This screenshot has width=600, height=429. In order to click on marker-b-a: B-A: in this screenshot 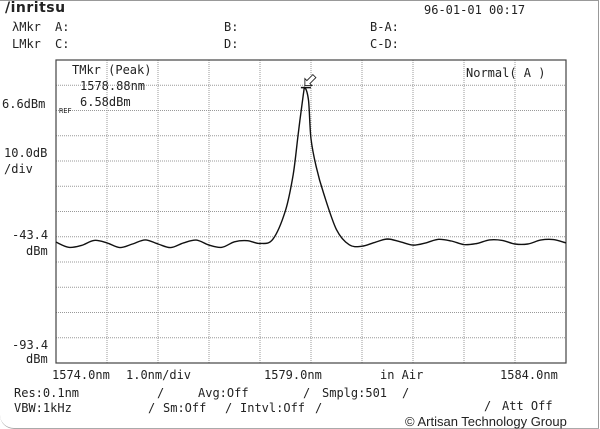, I will do `click(384, 27)`.